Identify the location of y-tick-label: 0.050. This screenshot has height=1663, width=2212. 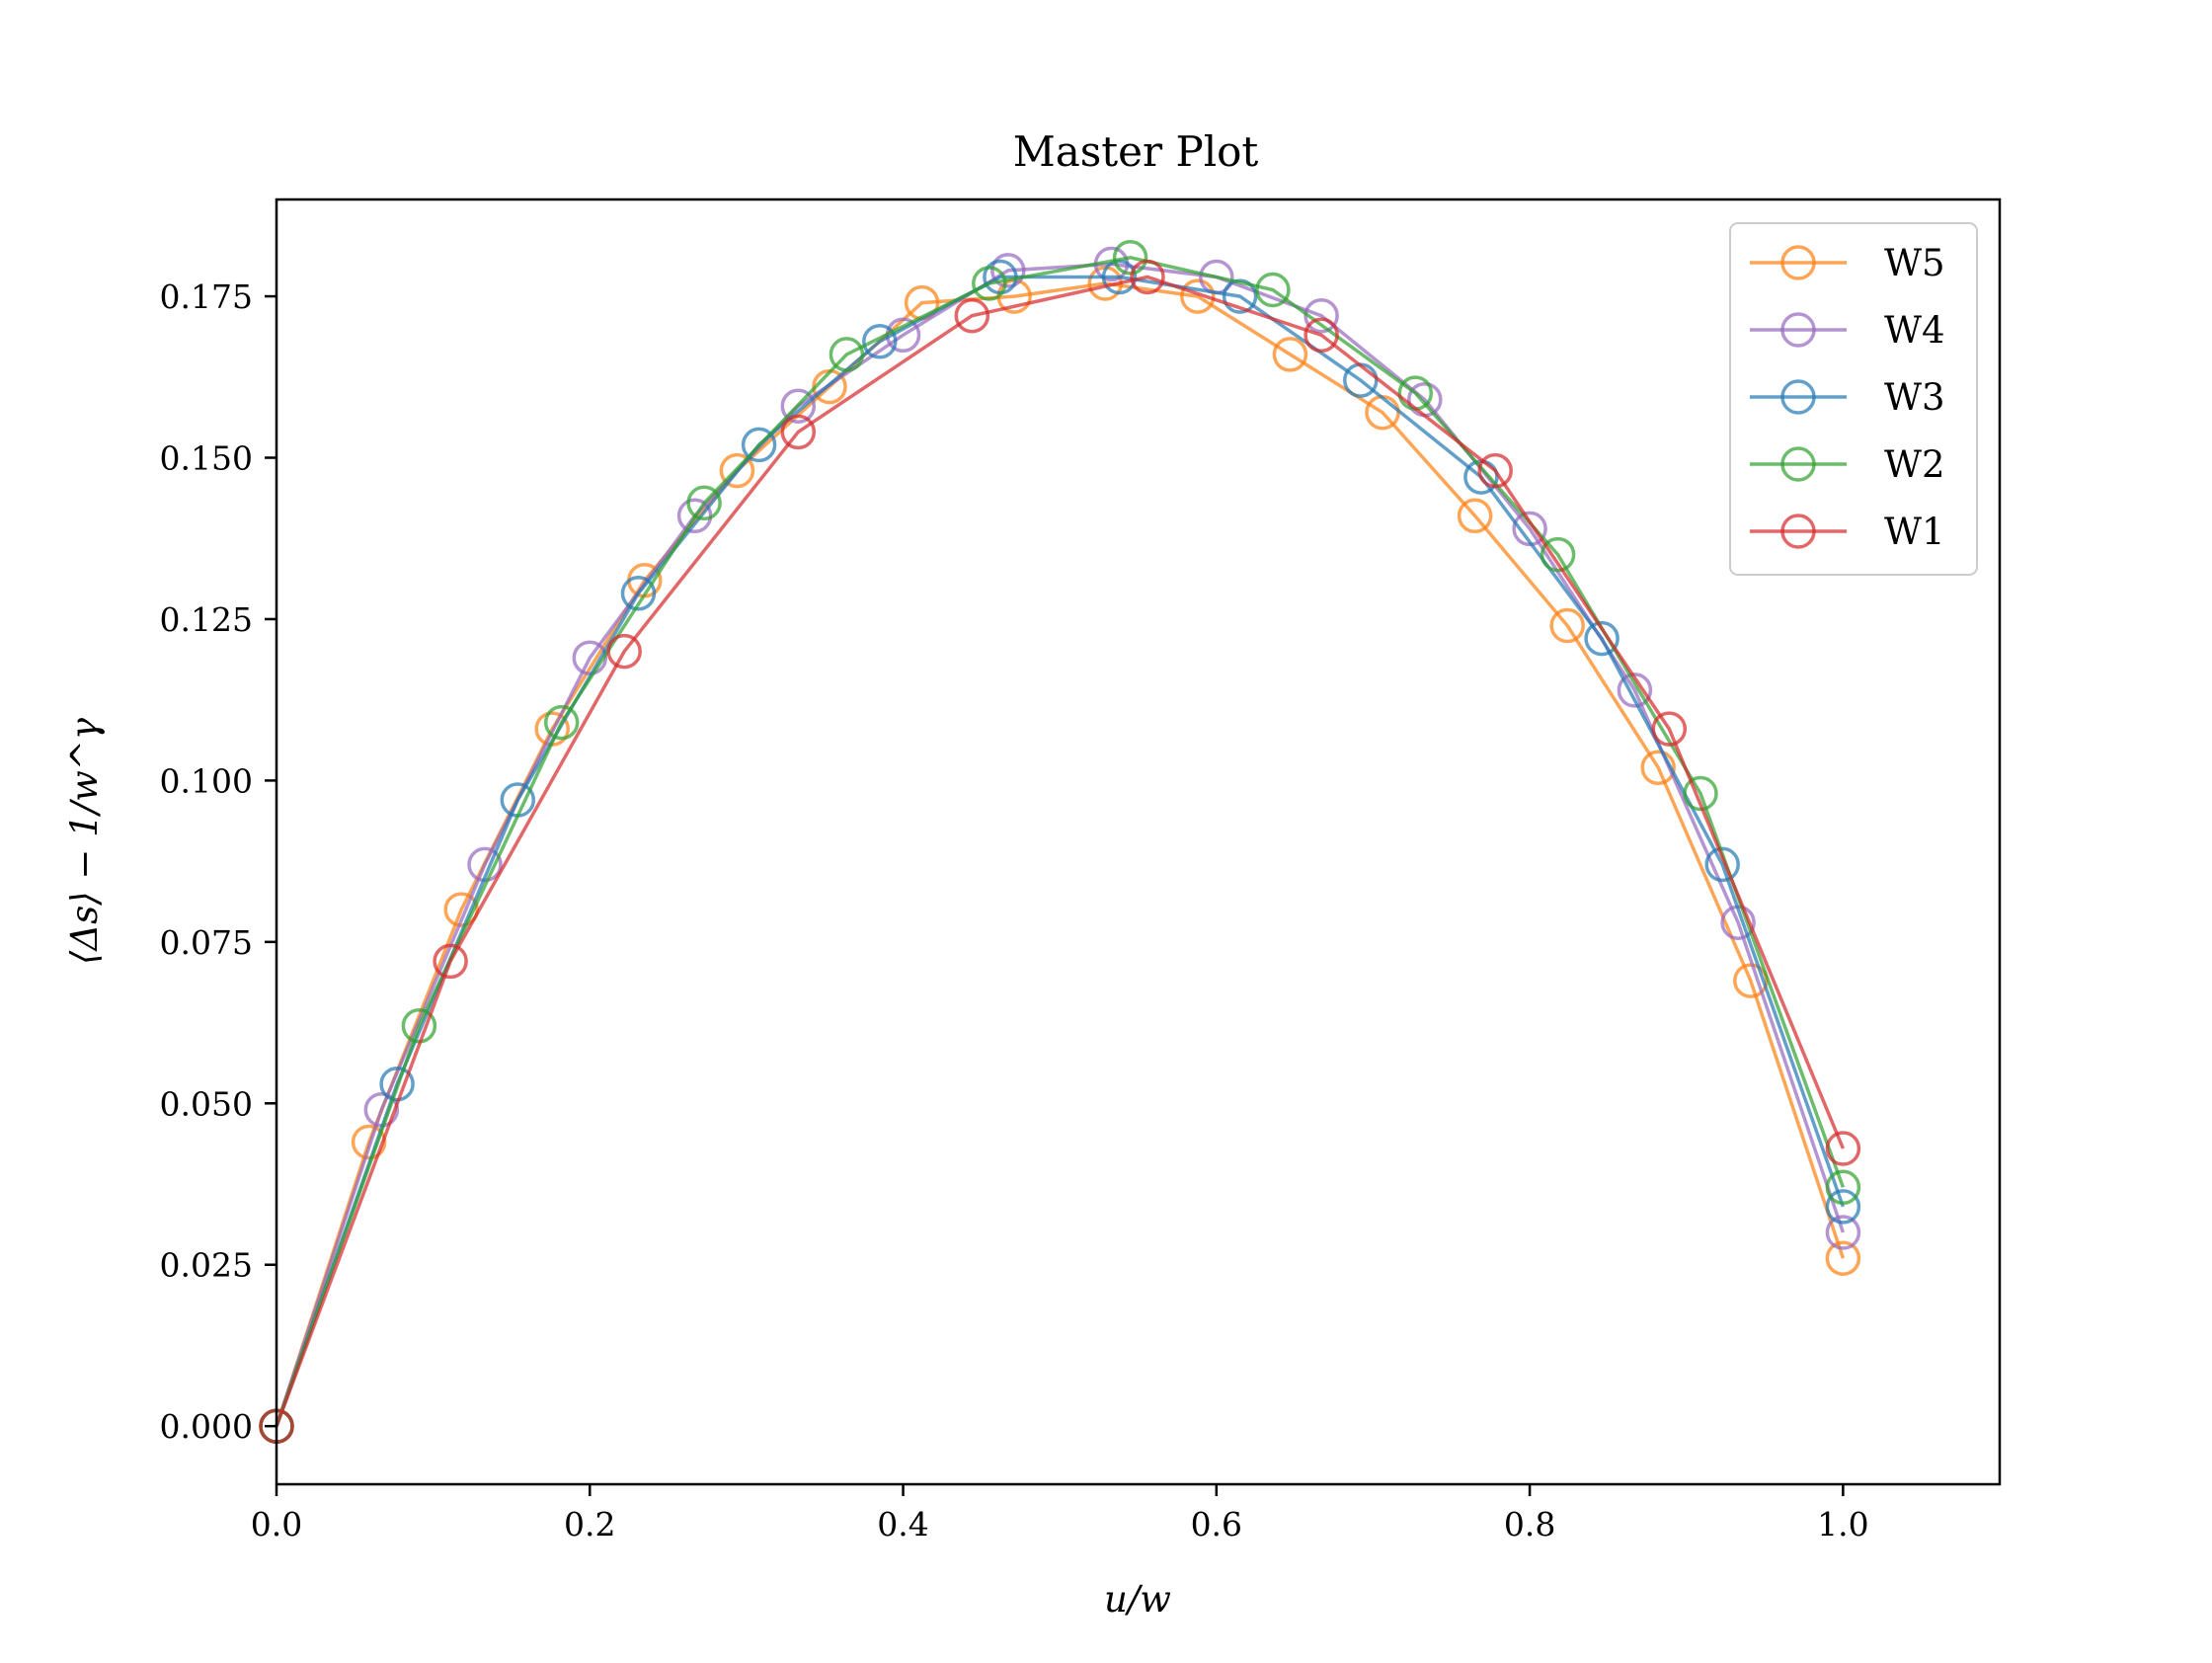
(207, 1103).